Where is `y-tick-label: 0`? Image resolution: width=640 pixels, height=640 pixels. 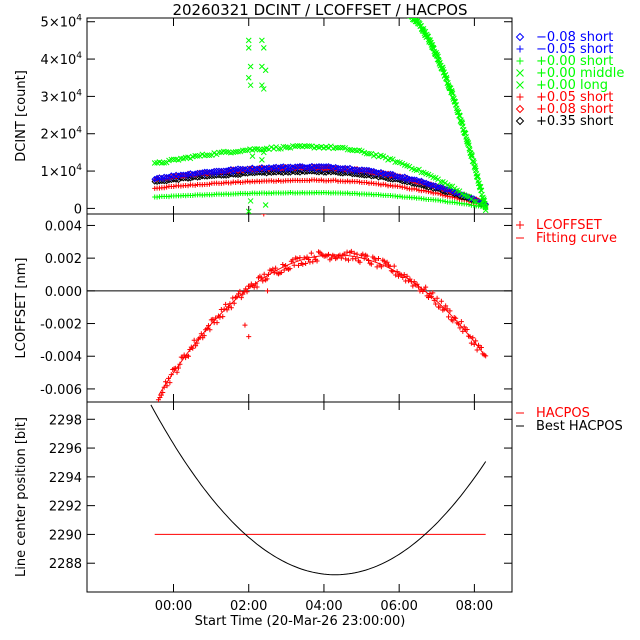 y-tick-label: 0 is located at coordinates (78, 209).